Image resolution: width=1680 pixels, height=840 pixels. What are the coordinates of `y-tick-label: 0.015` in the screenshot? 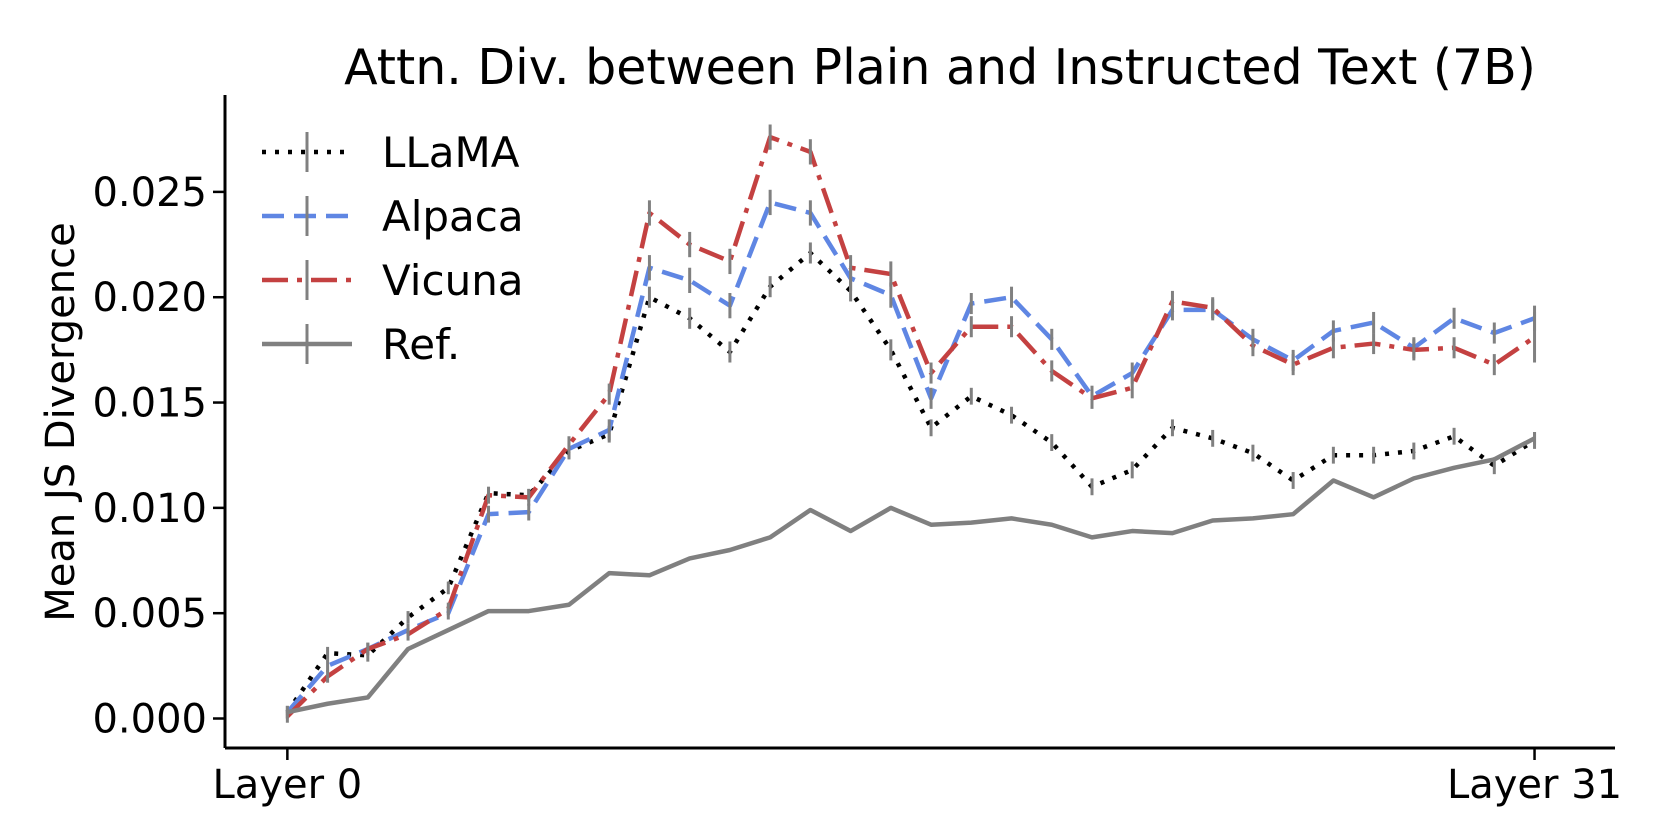 It's located at (149, 404).